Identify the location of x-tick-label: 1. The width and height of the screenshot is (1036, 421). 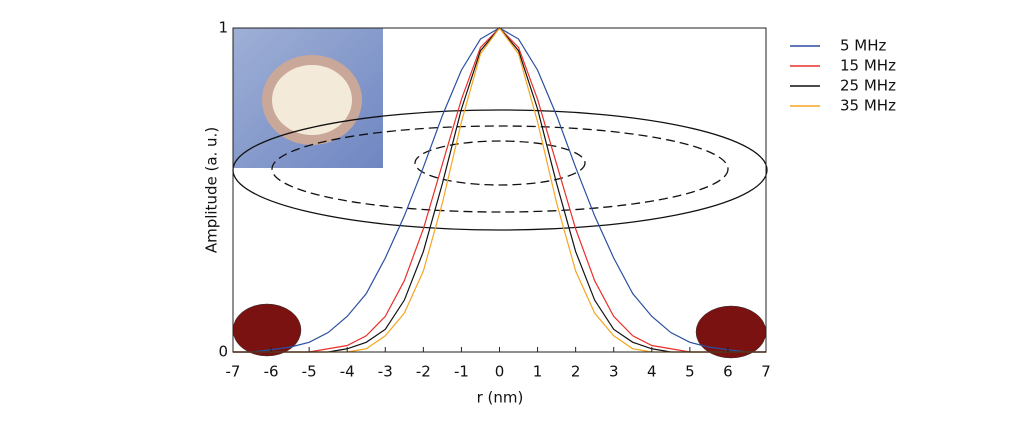
(538, 372).